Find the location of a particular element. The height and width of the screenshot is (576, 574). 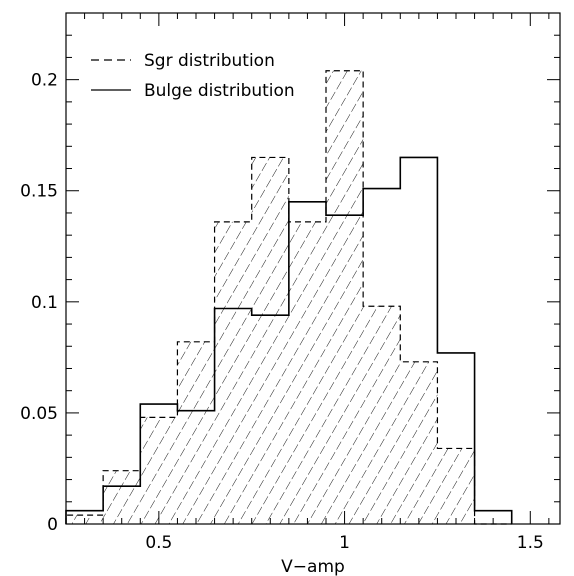

y-tick-label: 0.1 is located at coordinates (44, 303).